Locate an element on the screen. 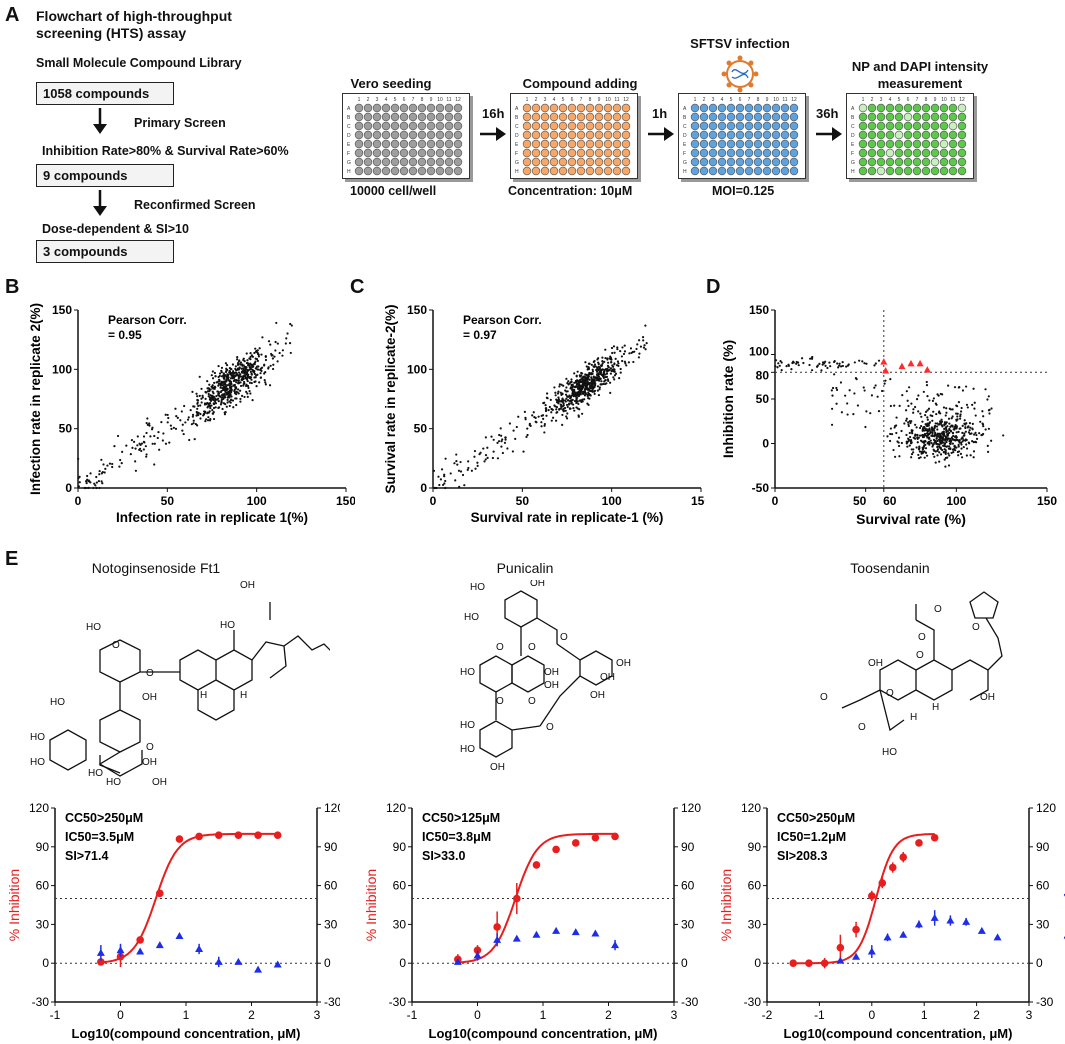 This screenshot has height=1044, width=1065. annotation-line2: = 0.95 is located at coordinates (125, 335).